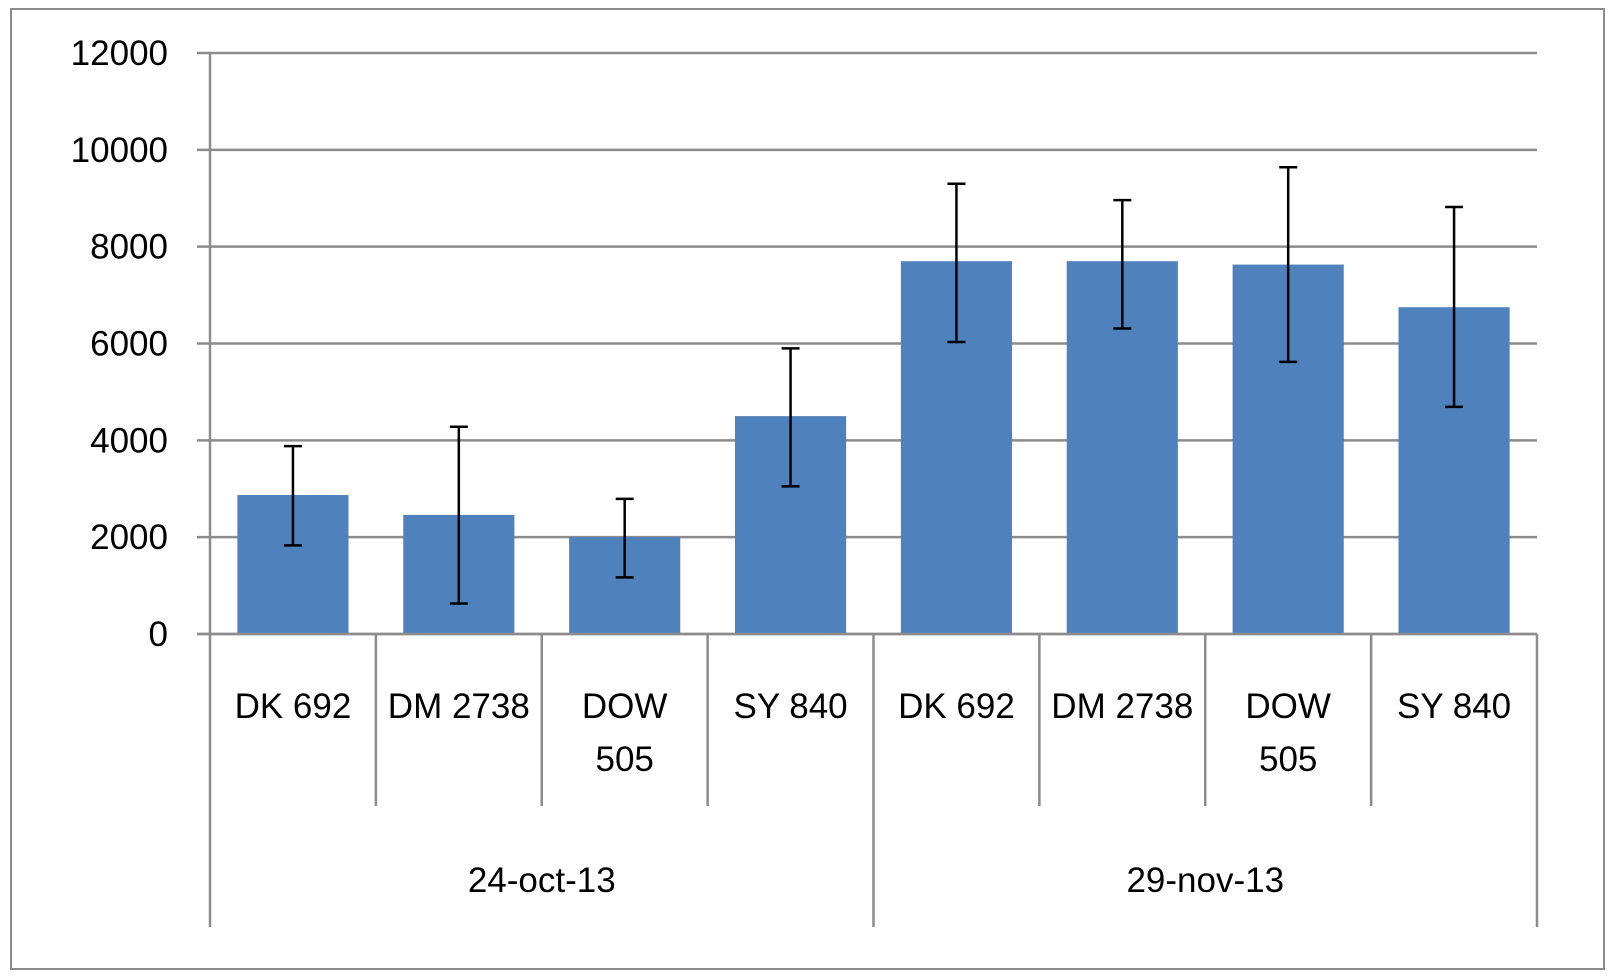 This screenshot has height=977, width=1618. I want to click on y-tick-label: 4000, so click(129, 440).